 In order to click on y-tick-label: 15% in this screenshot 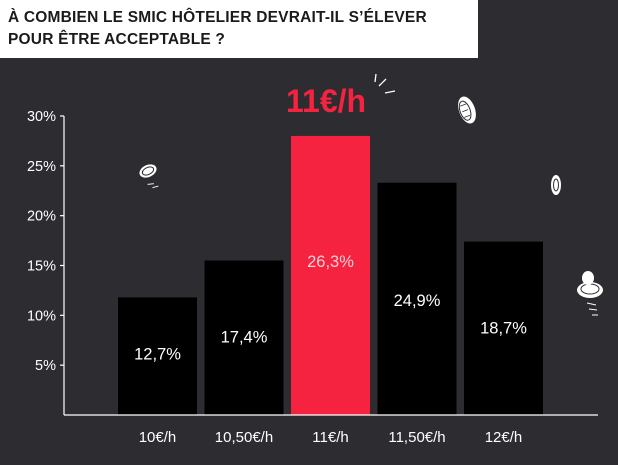, I will do `click(41, 267)`.